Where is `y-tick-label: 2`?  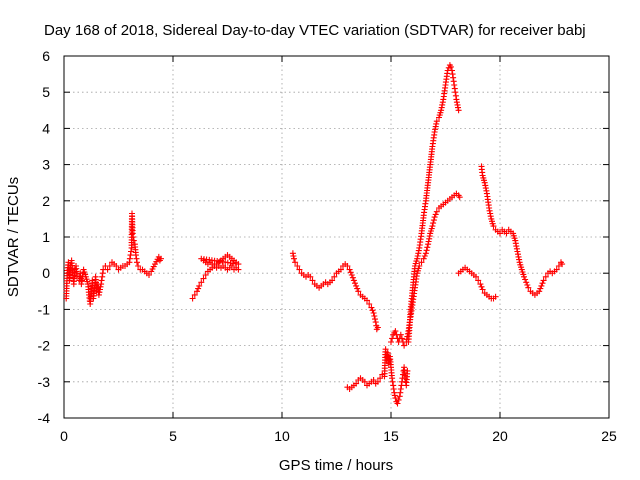
y-tick-label: 2 is located at coordinates (46, 201).